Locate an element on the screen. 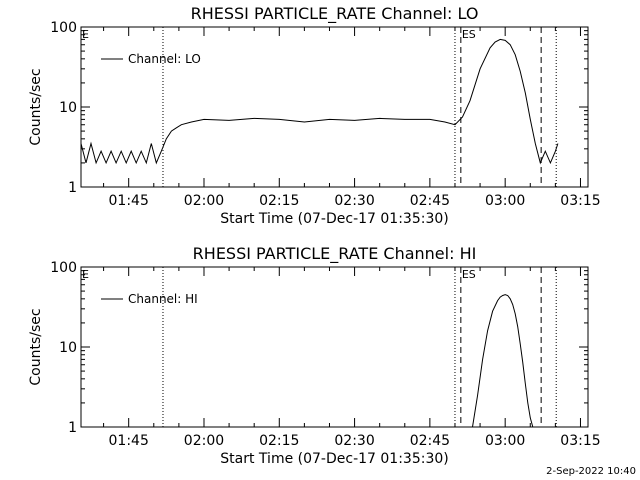 The width and height of the screenshot is (640, 480). hi-y-axis-label: Counts/sec is located at coordinates (36, 346).